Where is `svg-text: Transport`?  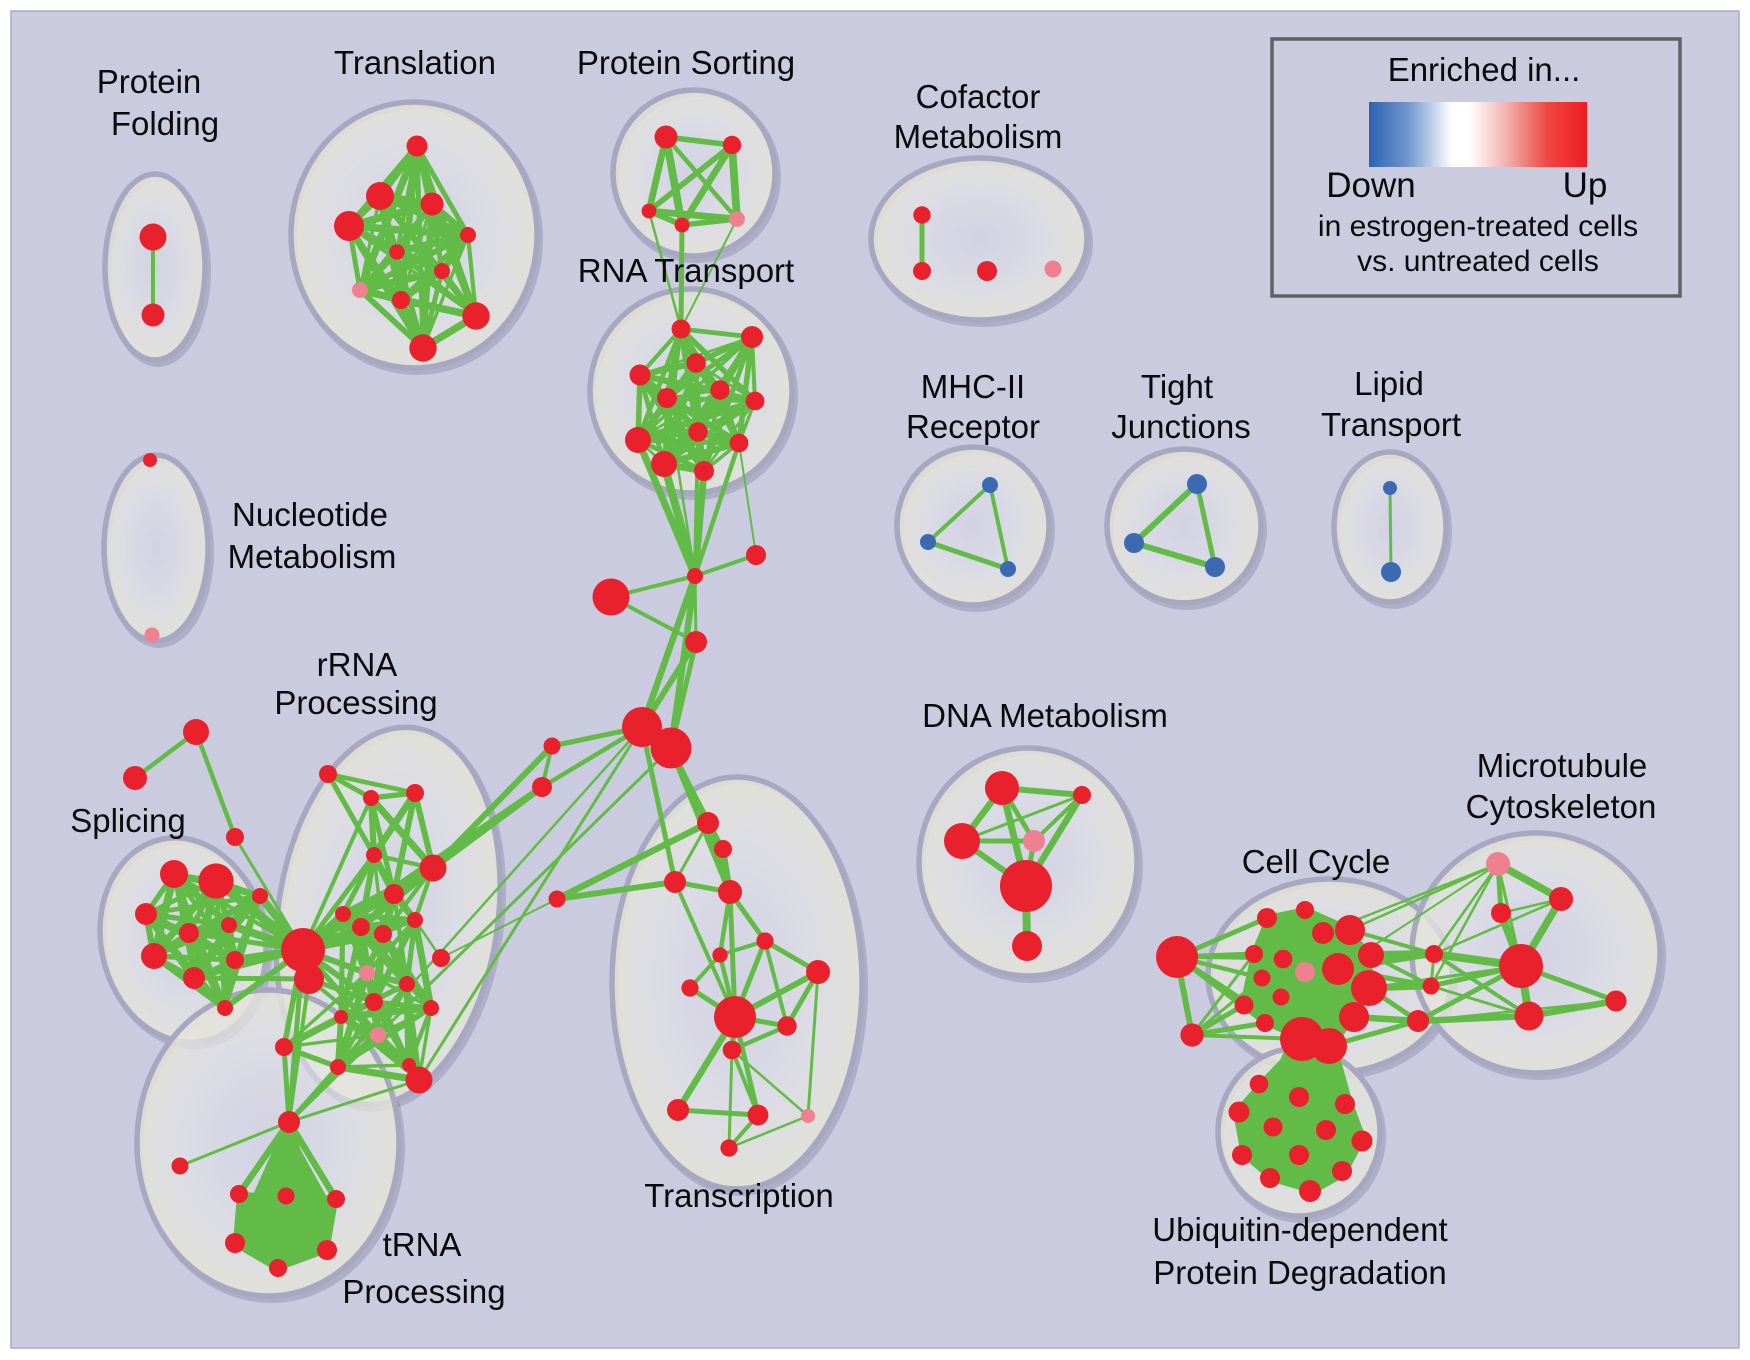 svg-text: Transport is located at coordinates (1391, 424).